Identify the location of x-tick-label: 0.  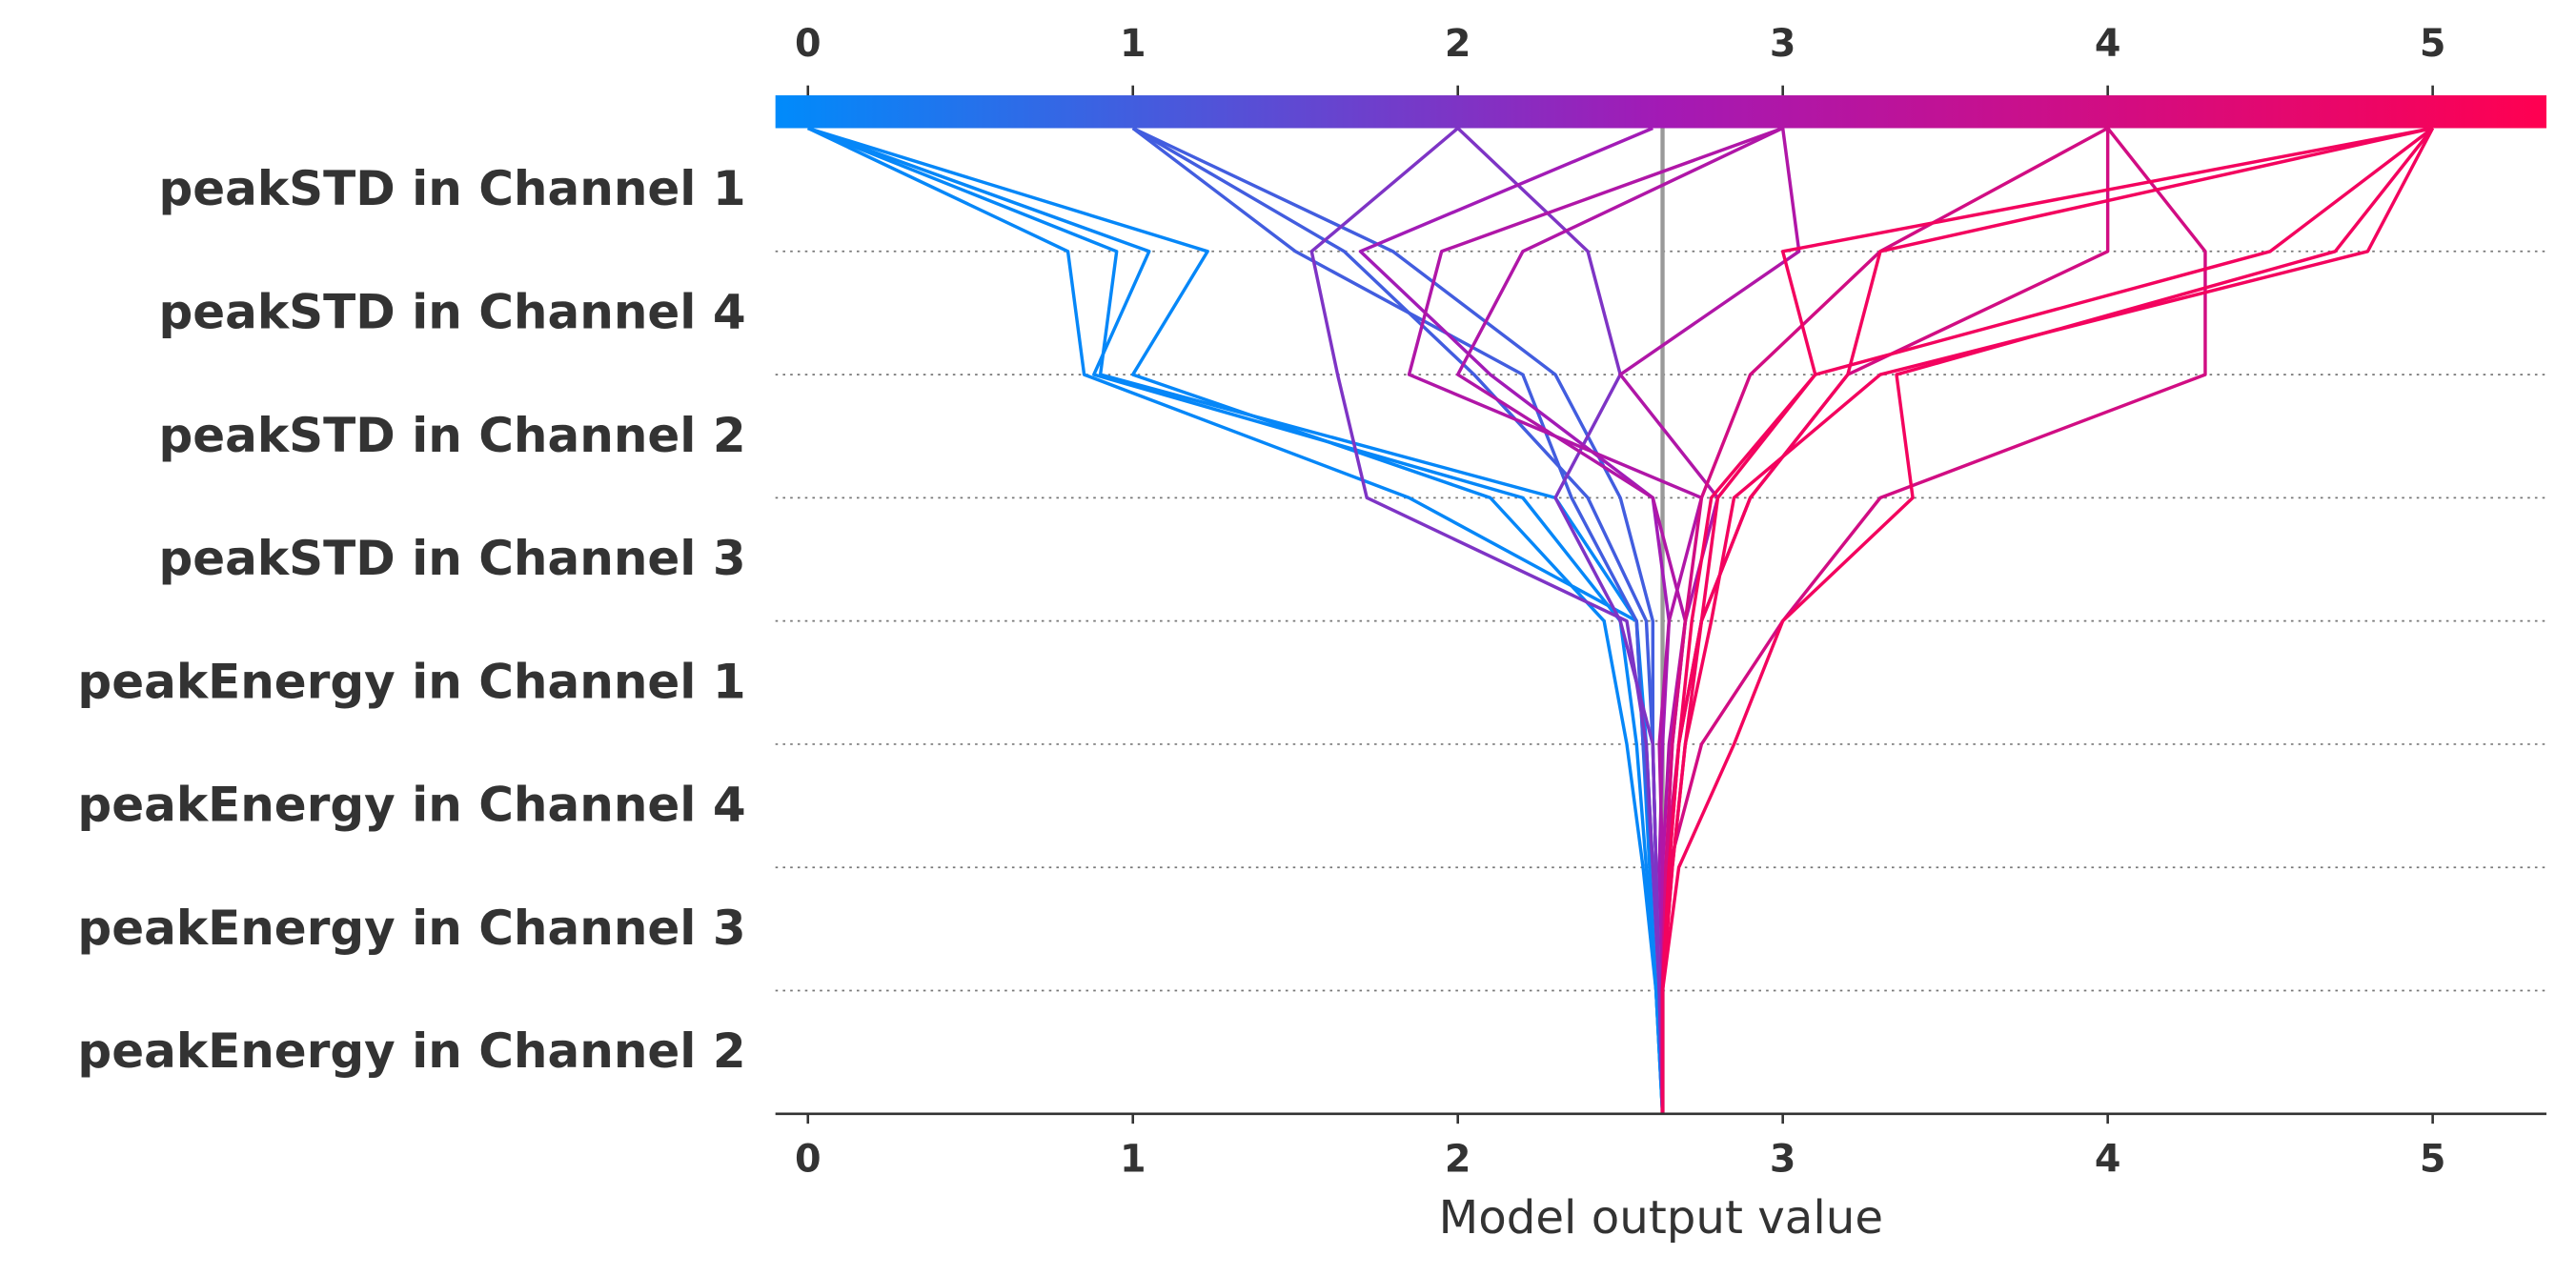
(808, 1159).